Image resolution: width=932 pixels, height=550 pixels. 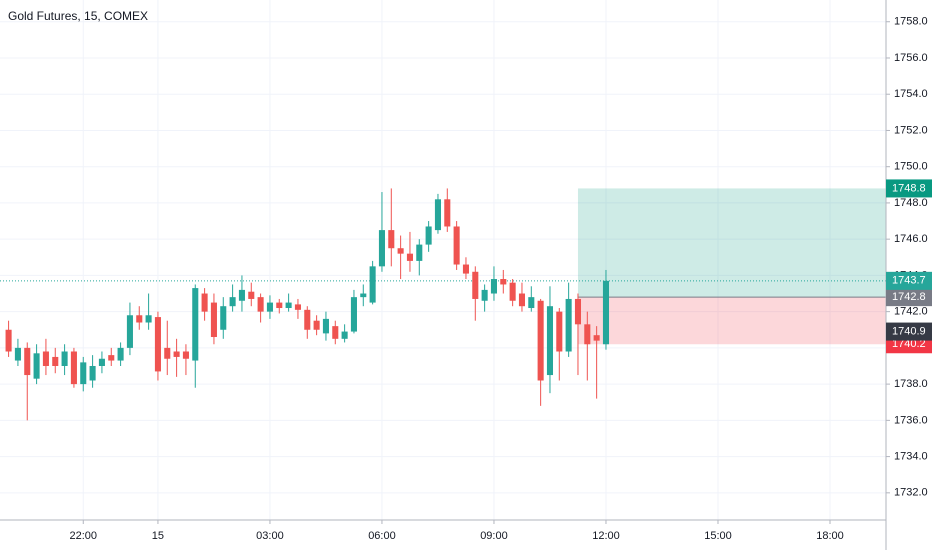 What do you see at coordinates (911, 58) in the screenshot?
I see `y-tick-label: 1756.0` at bounding box center [911, 58].